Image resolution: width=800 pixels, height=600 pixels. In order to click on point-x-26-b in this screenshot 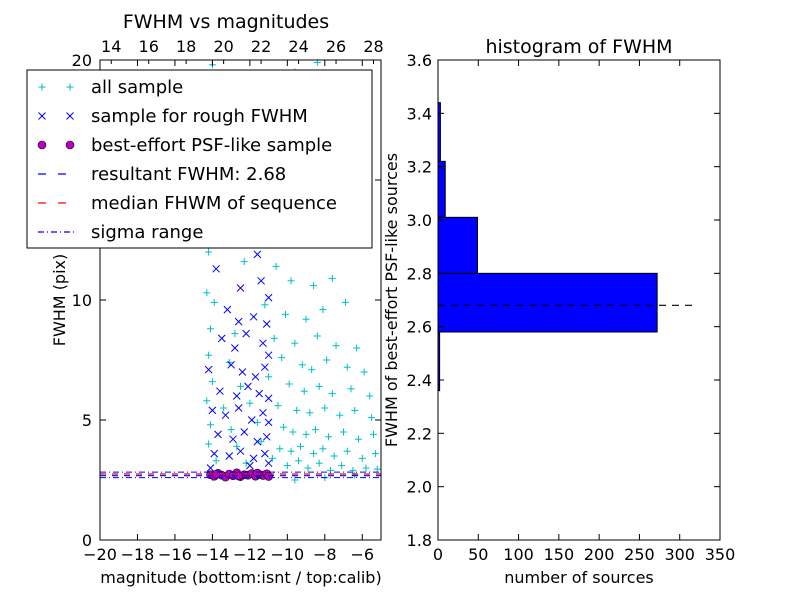, I will do `click(212, 410)`.